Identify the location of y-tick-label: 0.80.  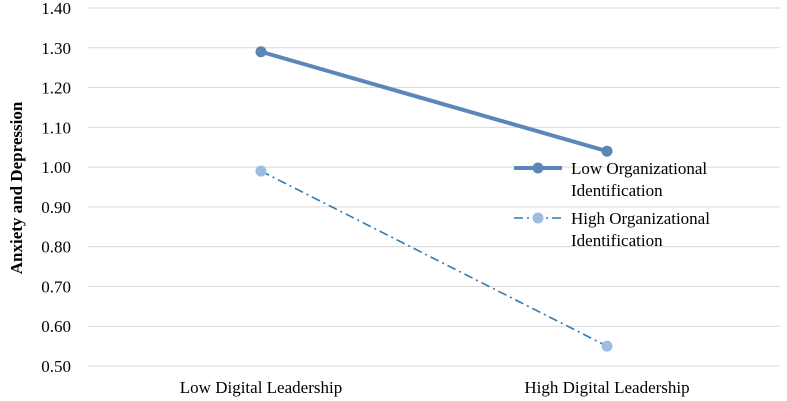
(56, 247).